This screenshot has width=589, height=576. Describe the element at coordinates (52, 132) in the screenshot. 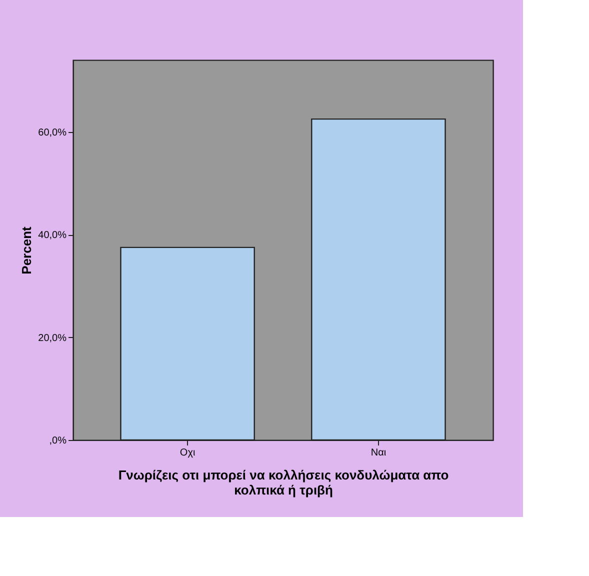

I see `y-tick-label: 60,0%` at that location.